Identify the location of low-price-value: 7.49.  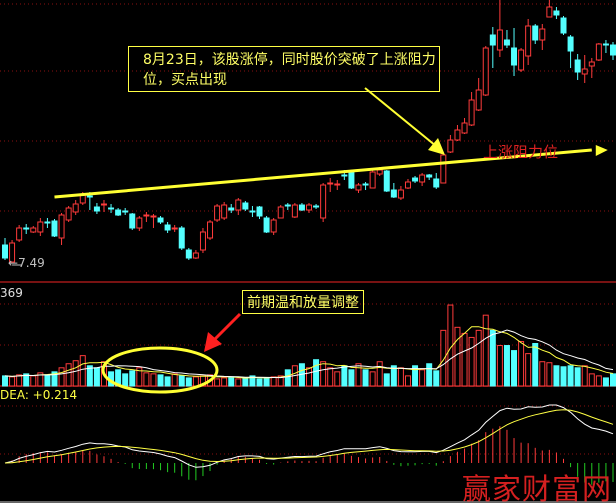
(31, 263).